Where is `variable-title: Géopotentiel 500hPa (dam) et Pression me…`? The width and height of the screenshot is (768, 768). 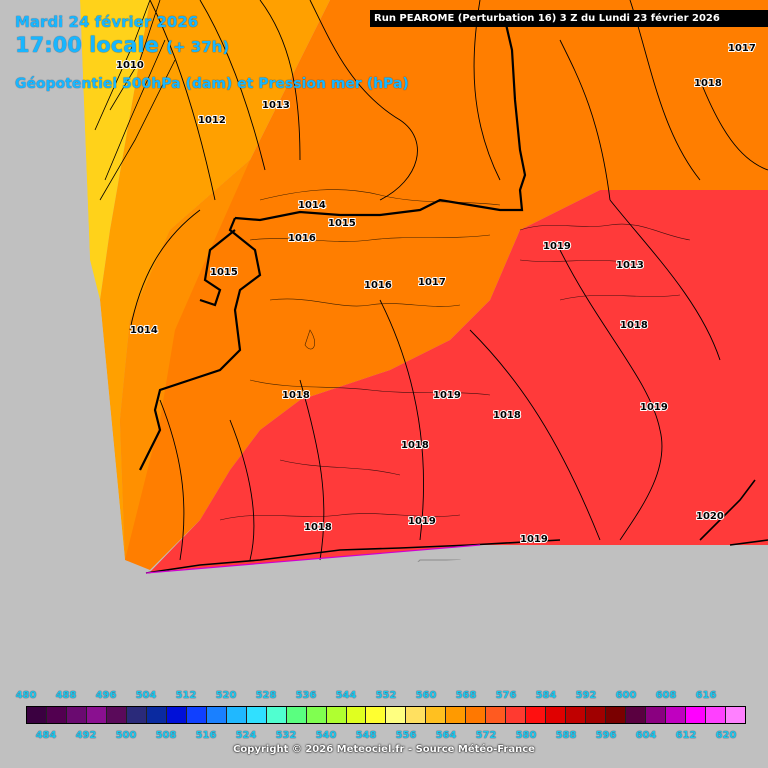 variable-title: Géopotentiel 500hPa (dam) et Pression me… is located at coordinates (212, 84).